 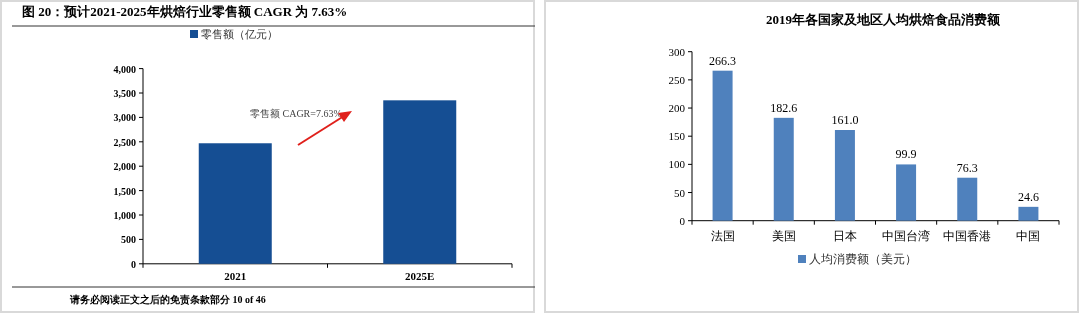 I want to click on y-tick-label: 200, so click(x=677, y=108).